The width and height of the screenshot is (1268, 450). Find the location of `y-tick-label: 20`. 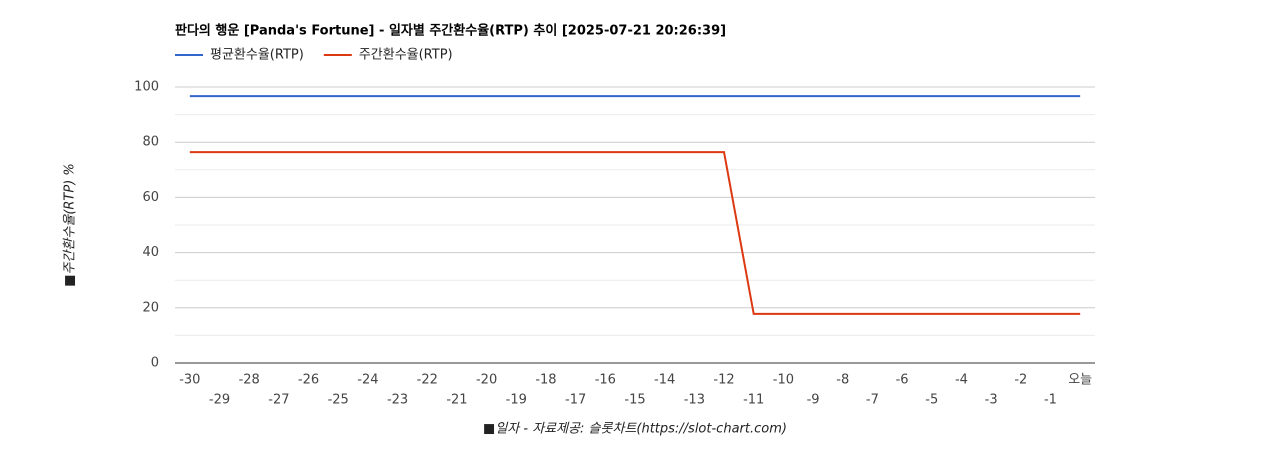

y-tick-label: 20 is located at coordinates (150, 307).